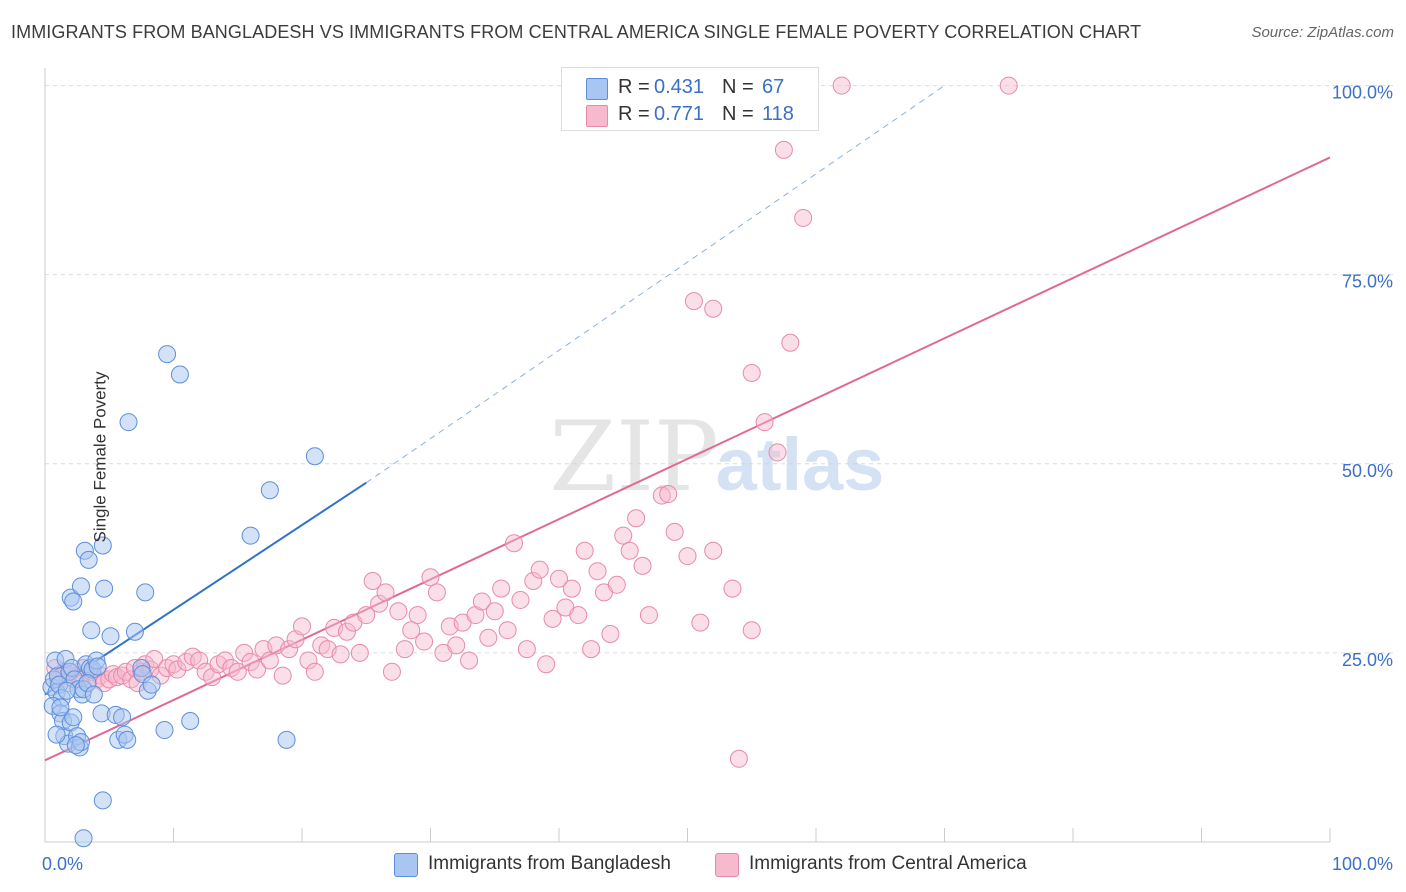 This screenshot has width=1406, height=892. Describe the element at coordinates (100, 457) in the screenshot. I see `y-axis-label: Single Female Poverty` at that location.